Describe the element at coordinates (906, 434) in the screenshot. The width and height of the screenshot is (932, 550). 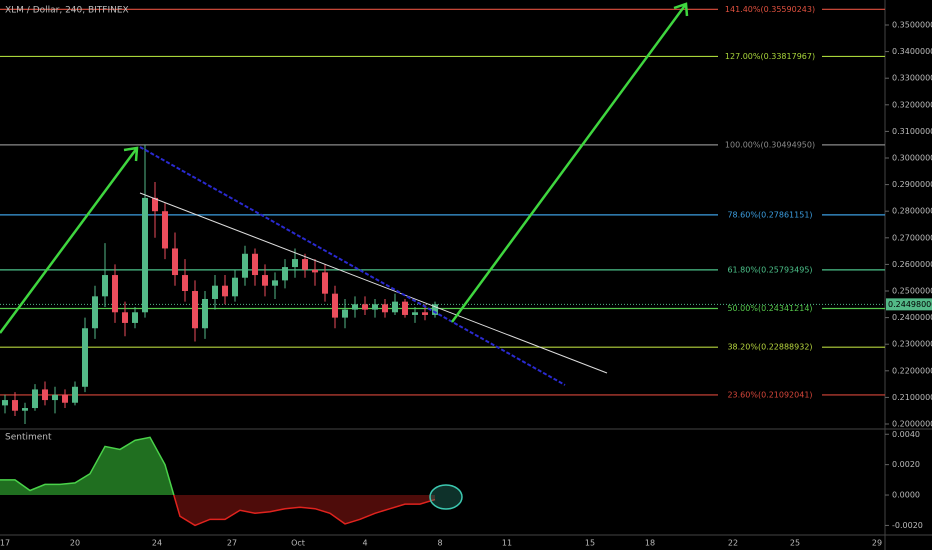
I see `y-tick-label: 0.0040` at that location.